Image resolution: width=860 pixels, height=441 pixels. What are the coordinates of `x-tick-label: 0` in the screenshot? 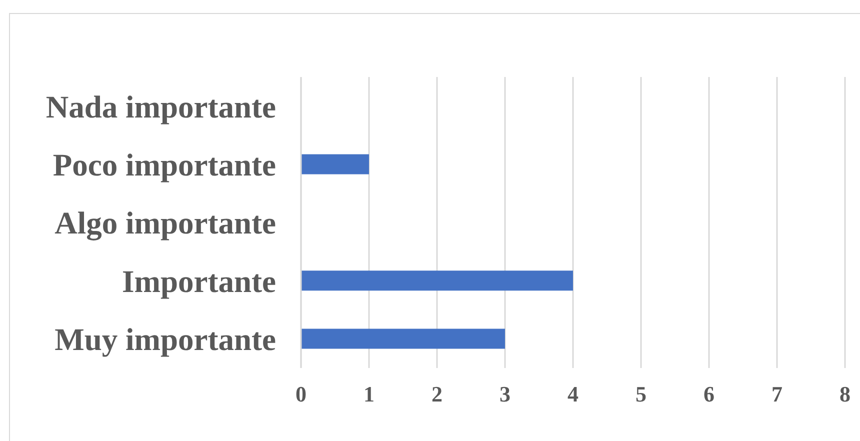 It's located at (301, 394).